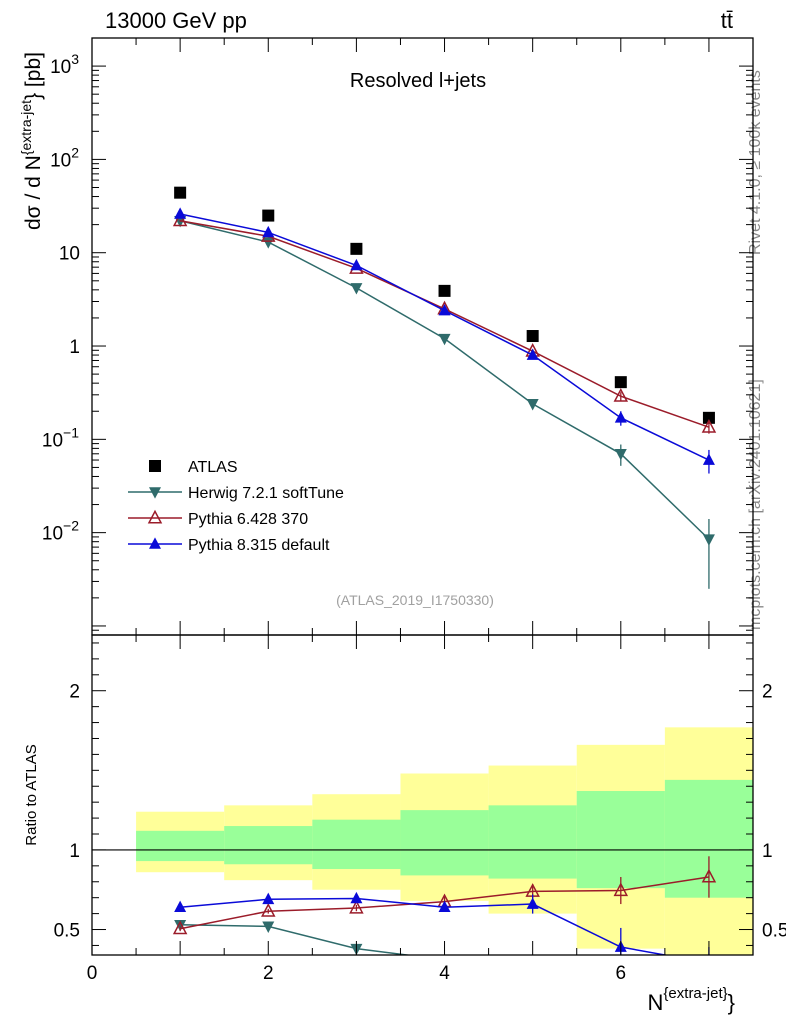 This screenshot has height=1024, width=786. Describe the element at coordinates (64, 64) in the screenshot. I see `main-y-tick-label: 10³` at that location.